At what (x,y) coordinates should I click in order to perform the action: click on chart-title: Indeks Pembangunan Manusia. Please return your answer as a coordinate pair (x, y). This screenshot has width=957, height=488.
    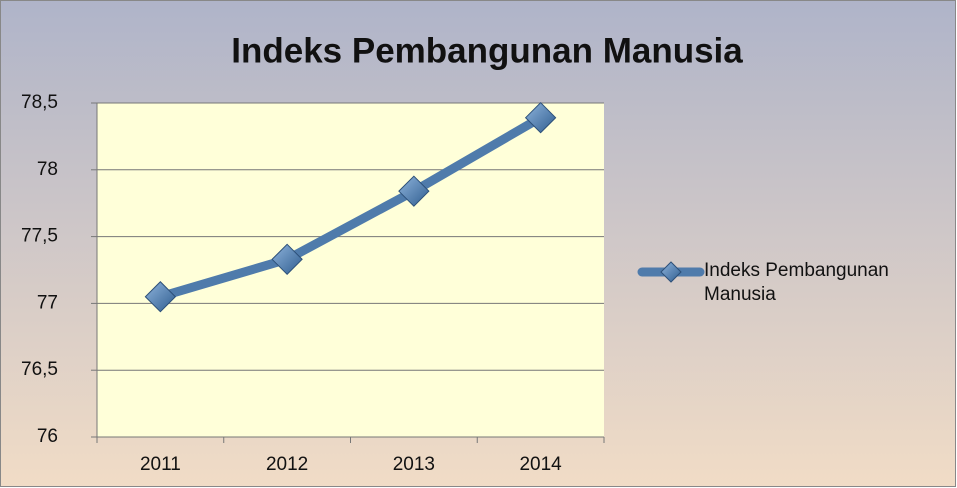
    Looking at the image, I should click on (487, 50).